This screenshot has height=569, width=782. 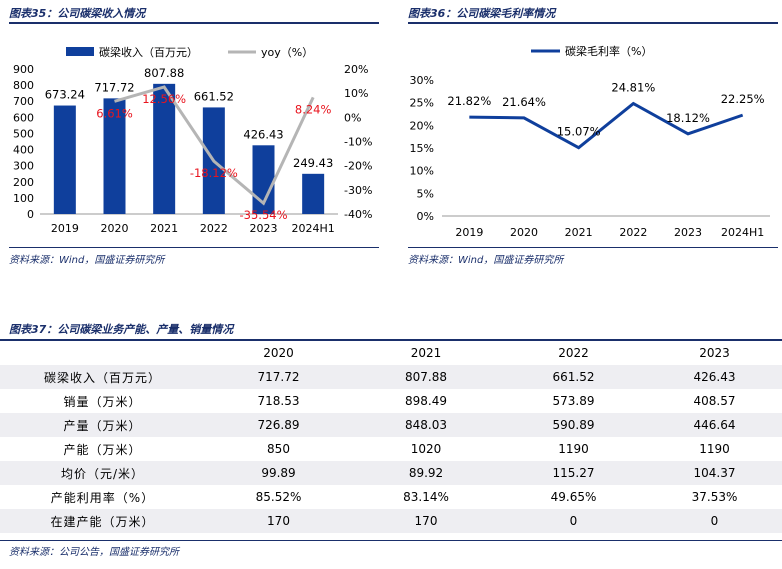 What do you see at coordinates (313, 163) in the screenshot?
I see `revenue-data-label: 249.43` at bounding box center [313, 163].